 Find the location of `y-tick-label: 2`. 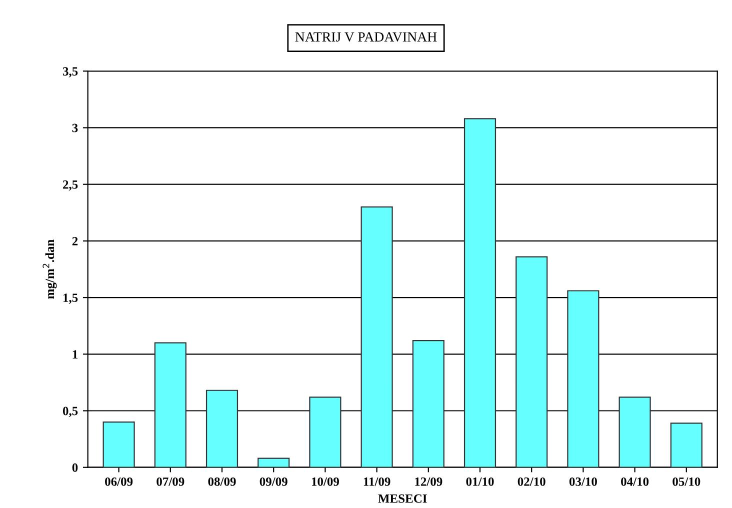

y-tick-label: 2 is located at coordinates (75, 241).